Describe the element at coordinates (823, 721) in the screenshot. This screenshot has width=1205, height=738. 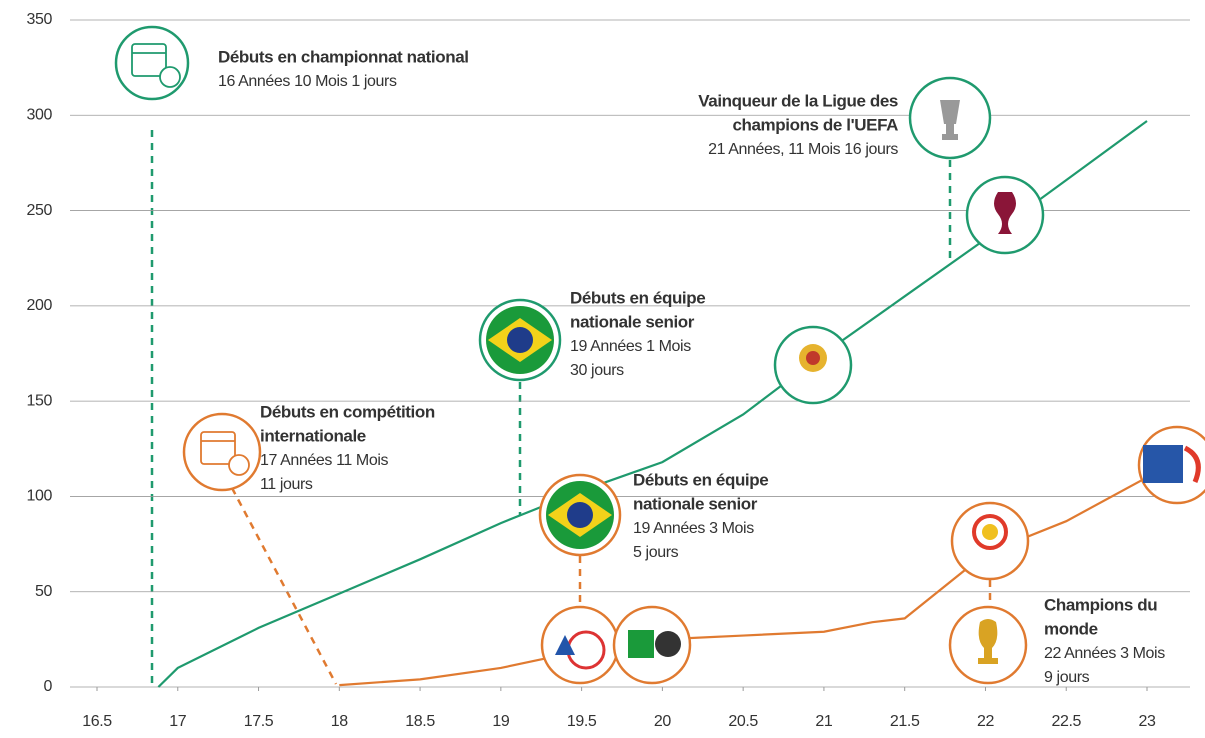
I see `x-tick-label: 21` at that location.